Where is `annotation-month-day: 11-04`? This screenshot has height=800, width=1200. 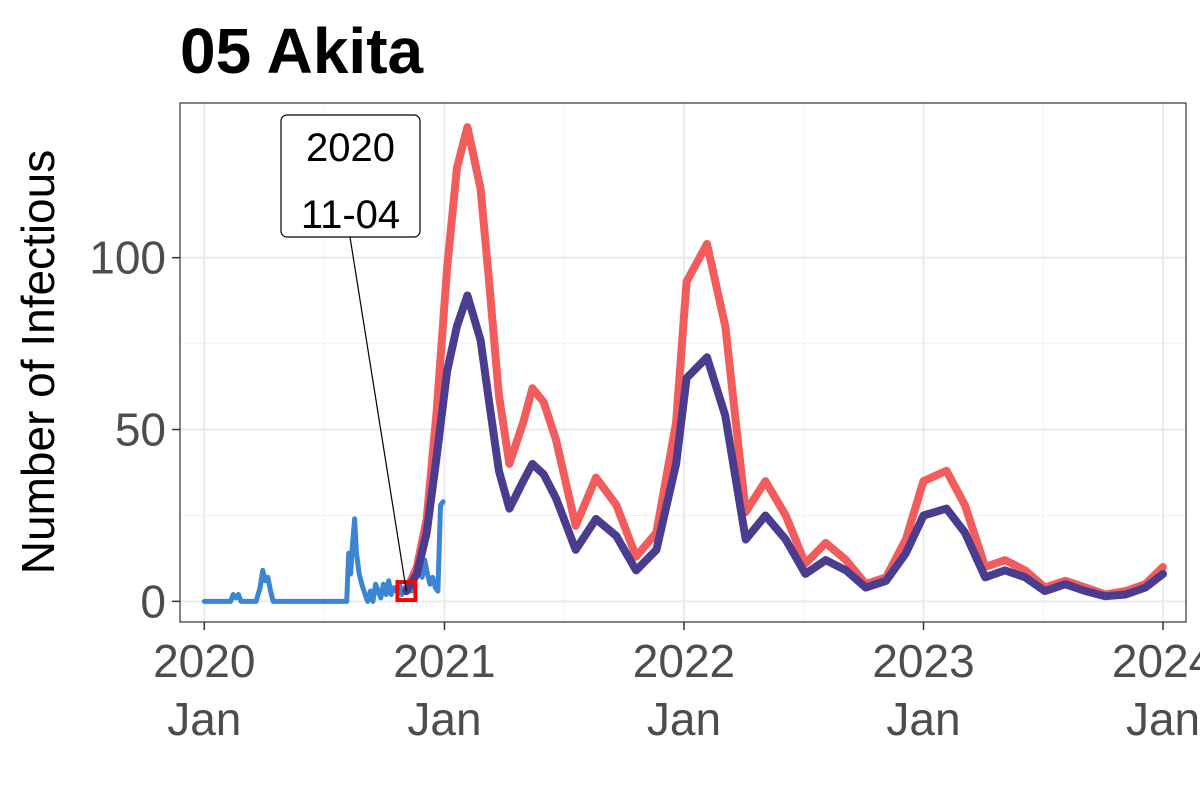 annotation-month-day: 11-04 is located at coordinates (350, 215).